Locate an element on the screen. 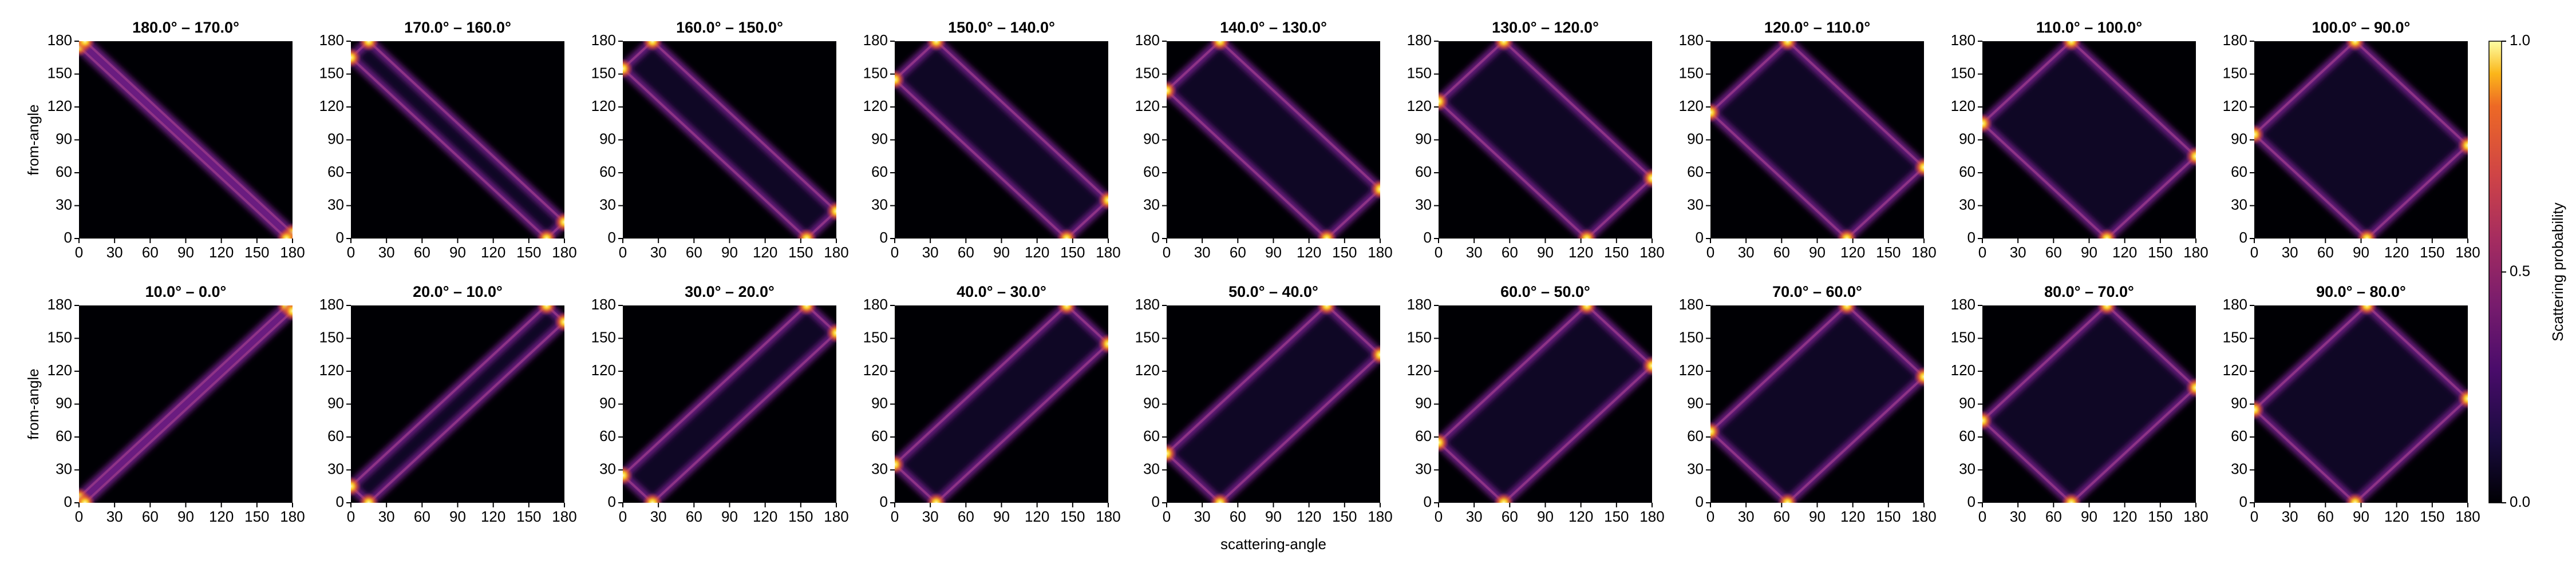 The image size is (2576, 572). y-axis-label: from-angle is located at coordinates (33, 139).